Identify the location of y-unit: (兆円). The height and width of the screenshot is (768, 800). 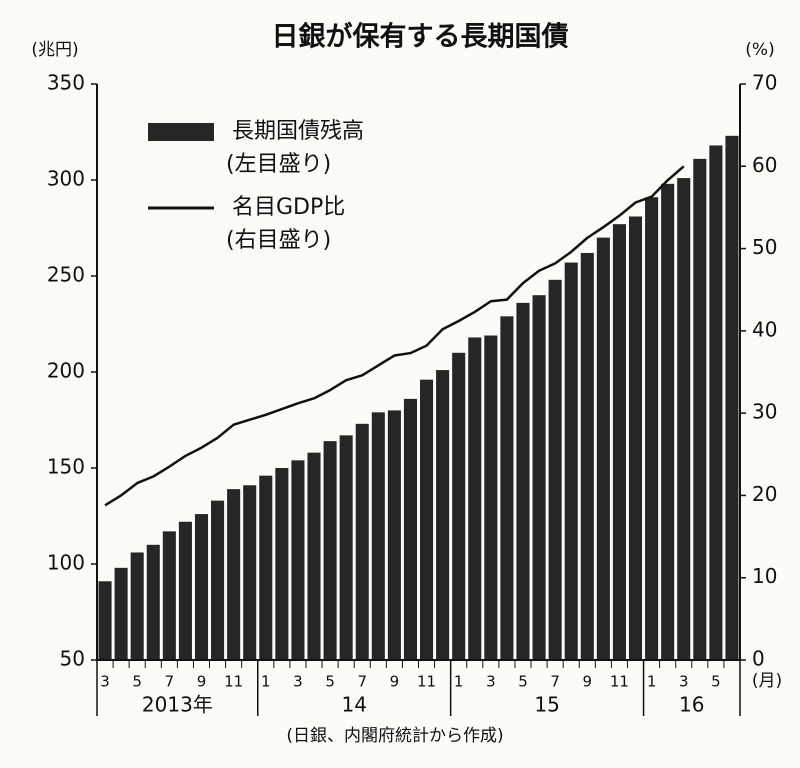
(54, 50).